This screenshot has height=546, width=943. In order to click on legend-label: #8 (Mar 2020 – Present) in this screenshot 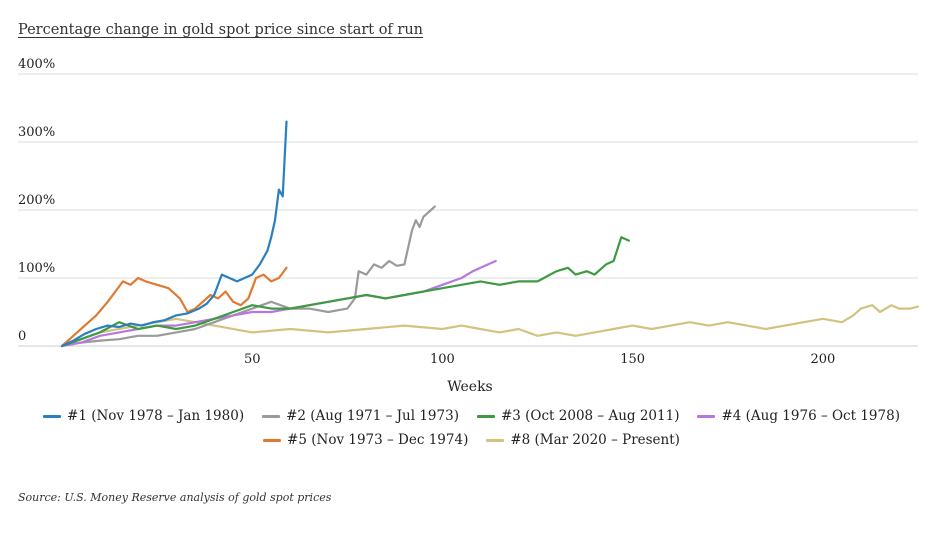, I will do `click(595, 440)`.